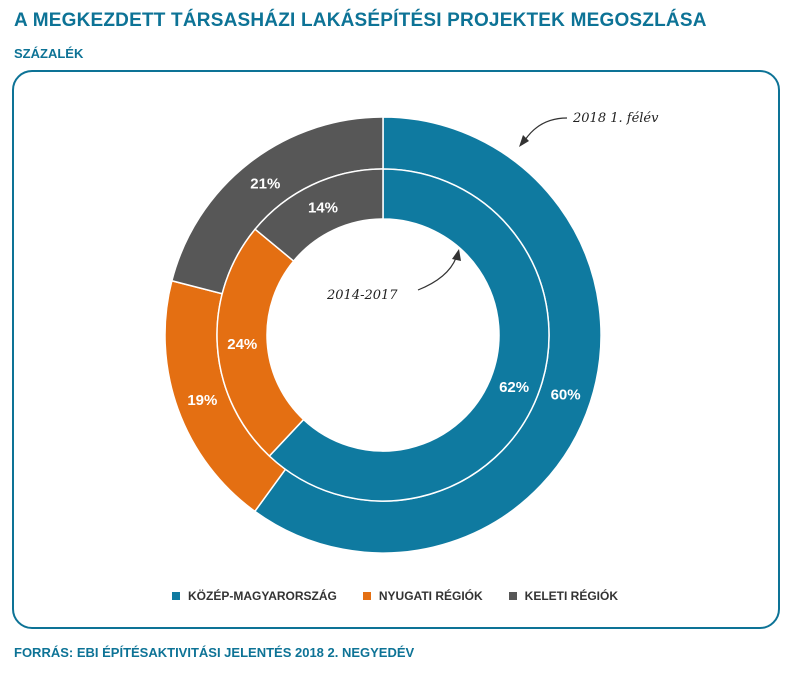  Describe the element at coordinates (323, 207) in the screenshot. I see `inner-ring-label-keleti-regiok: 14%` at that location.